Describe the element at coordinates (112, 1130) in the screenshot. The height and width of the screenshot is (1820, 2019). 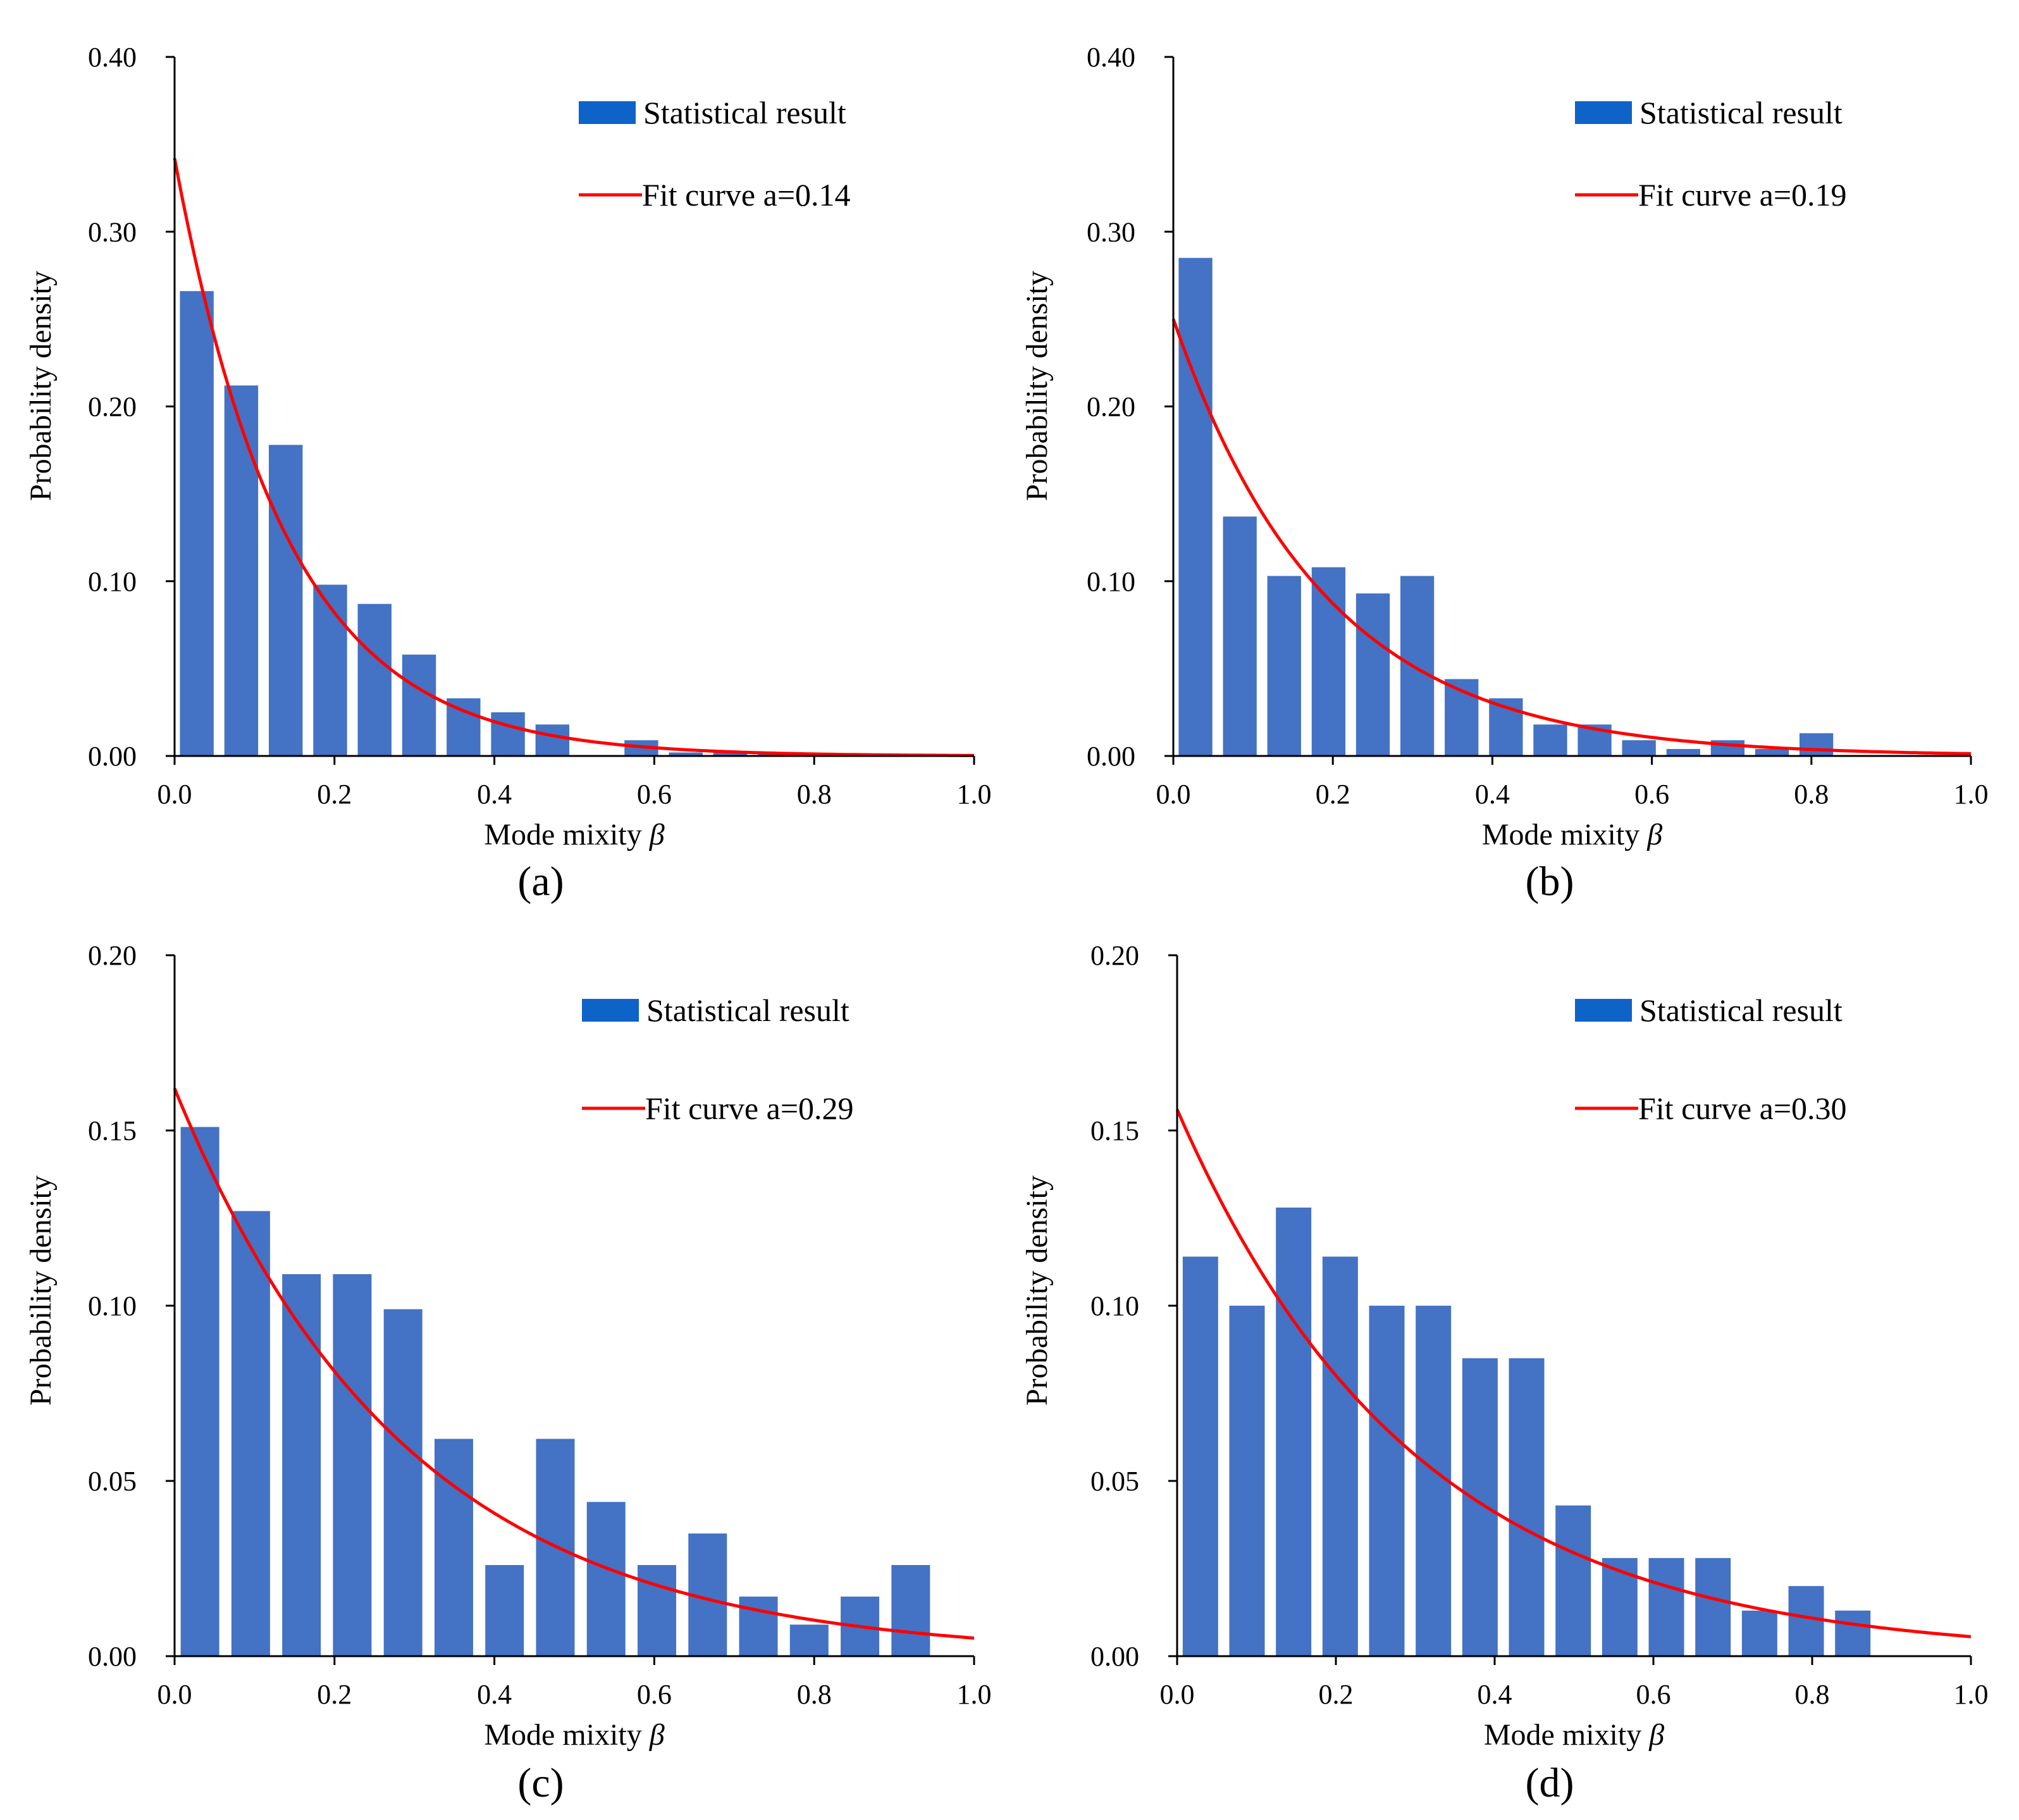
I see `y-tick-label: 0.15` at that location.